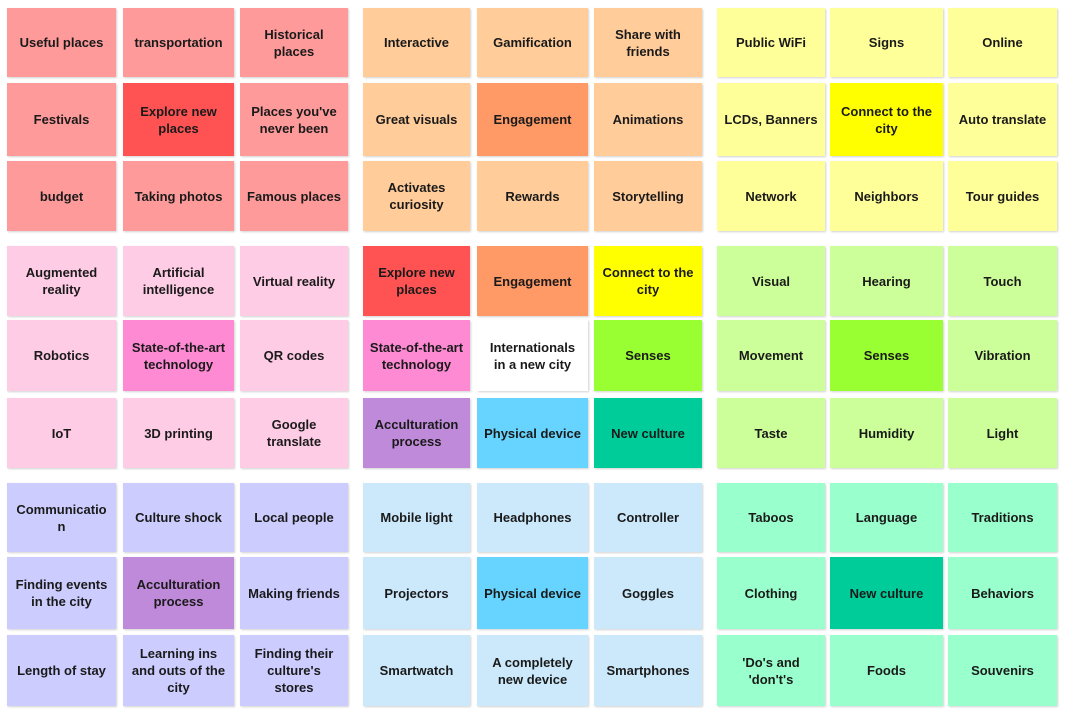 The width and height of the screenshot is (1066, 715). What do you see at coordinates (532, 355) in the screenshot?
I see `sticky-note: Internationals in a new city` at bounding box center [532, 355].